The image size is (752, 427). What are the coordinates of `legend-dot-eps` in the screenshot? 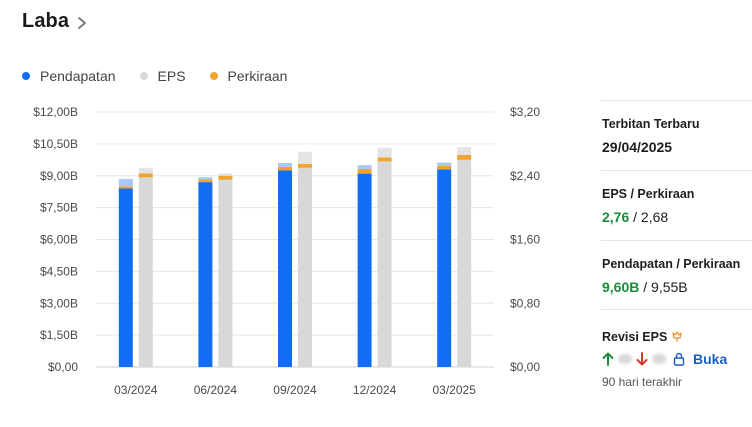 It's located at (143, 76).